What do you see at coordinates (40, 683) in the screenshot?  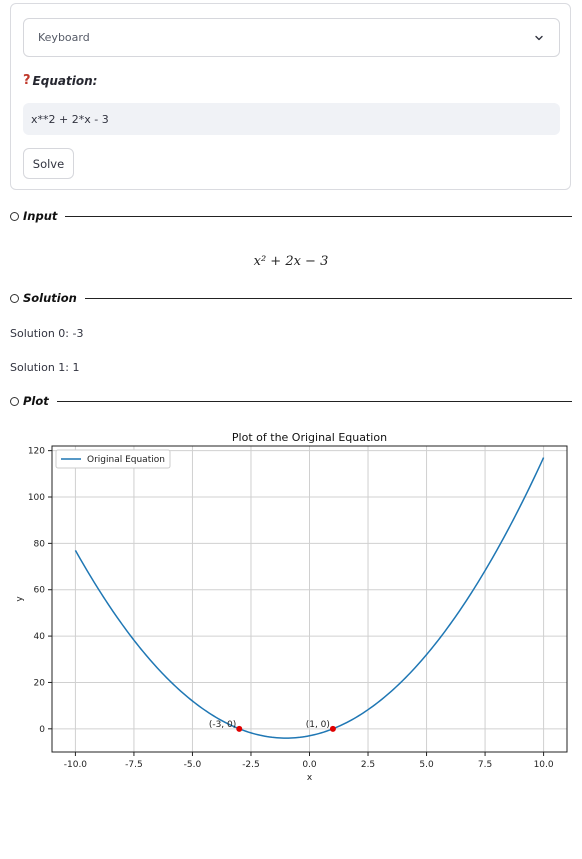 I see `y-tick-label: 20` at bounding box center [40, 683].